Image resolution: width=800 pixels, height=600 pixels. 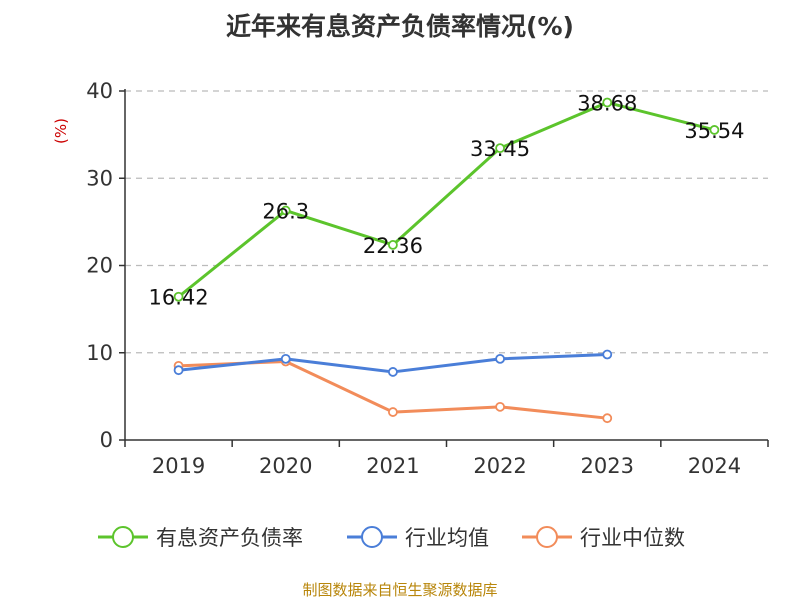 I want to click on legend-item: 行业中位数, so click(x=603, y=538).